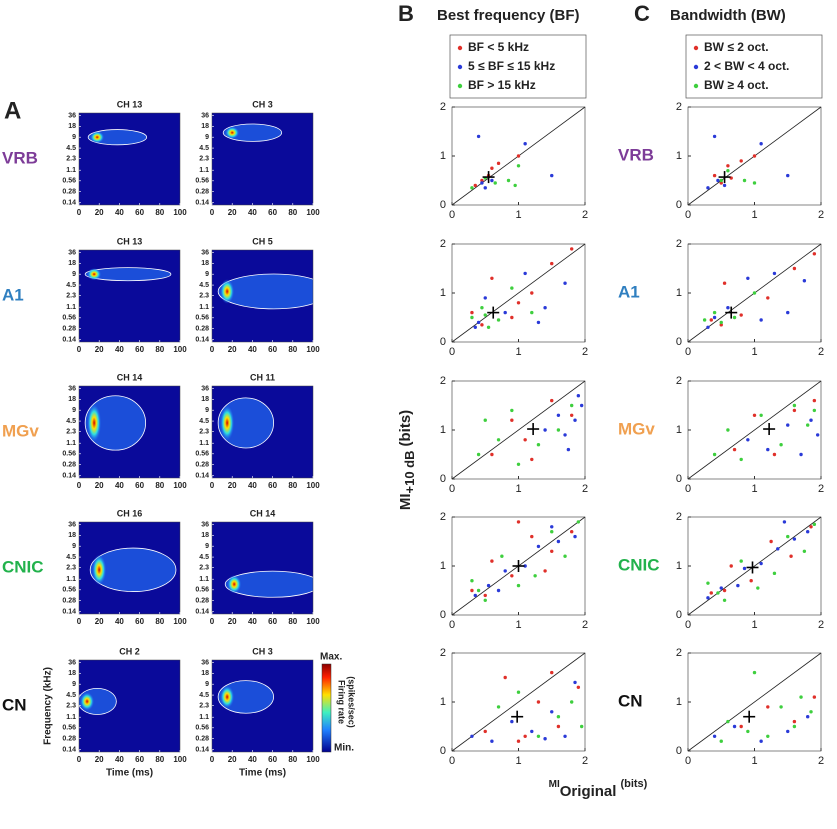 The height and width of the screenshot is (829, 837). I want to click on map-title: CH 11, so click(262, 377).